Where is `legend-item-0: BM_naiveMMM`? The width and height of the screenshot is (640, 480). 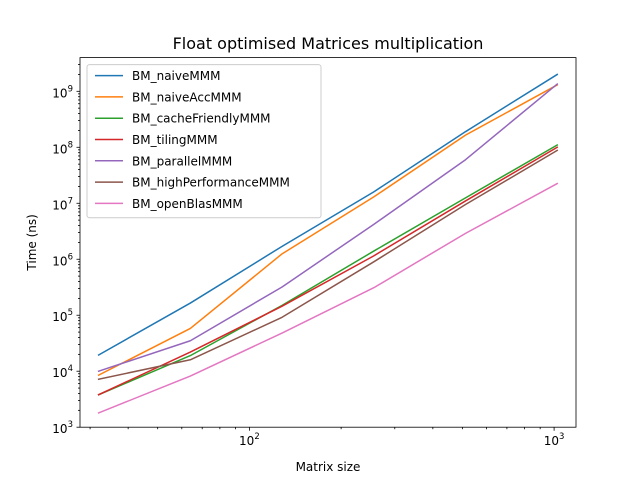
legend-item-0: BM_naiveMMM is located at coordinates (157, 76).